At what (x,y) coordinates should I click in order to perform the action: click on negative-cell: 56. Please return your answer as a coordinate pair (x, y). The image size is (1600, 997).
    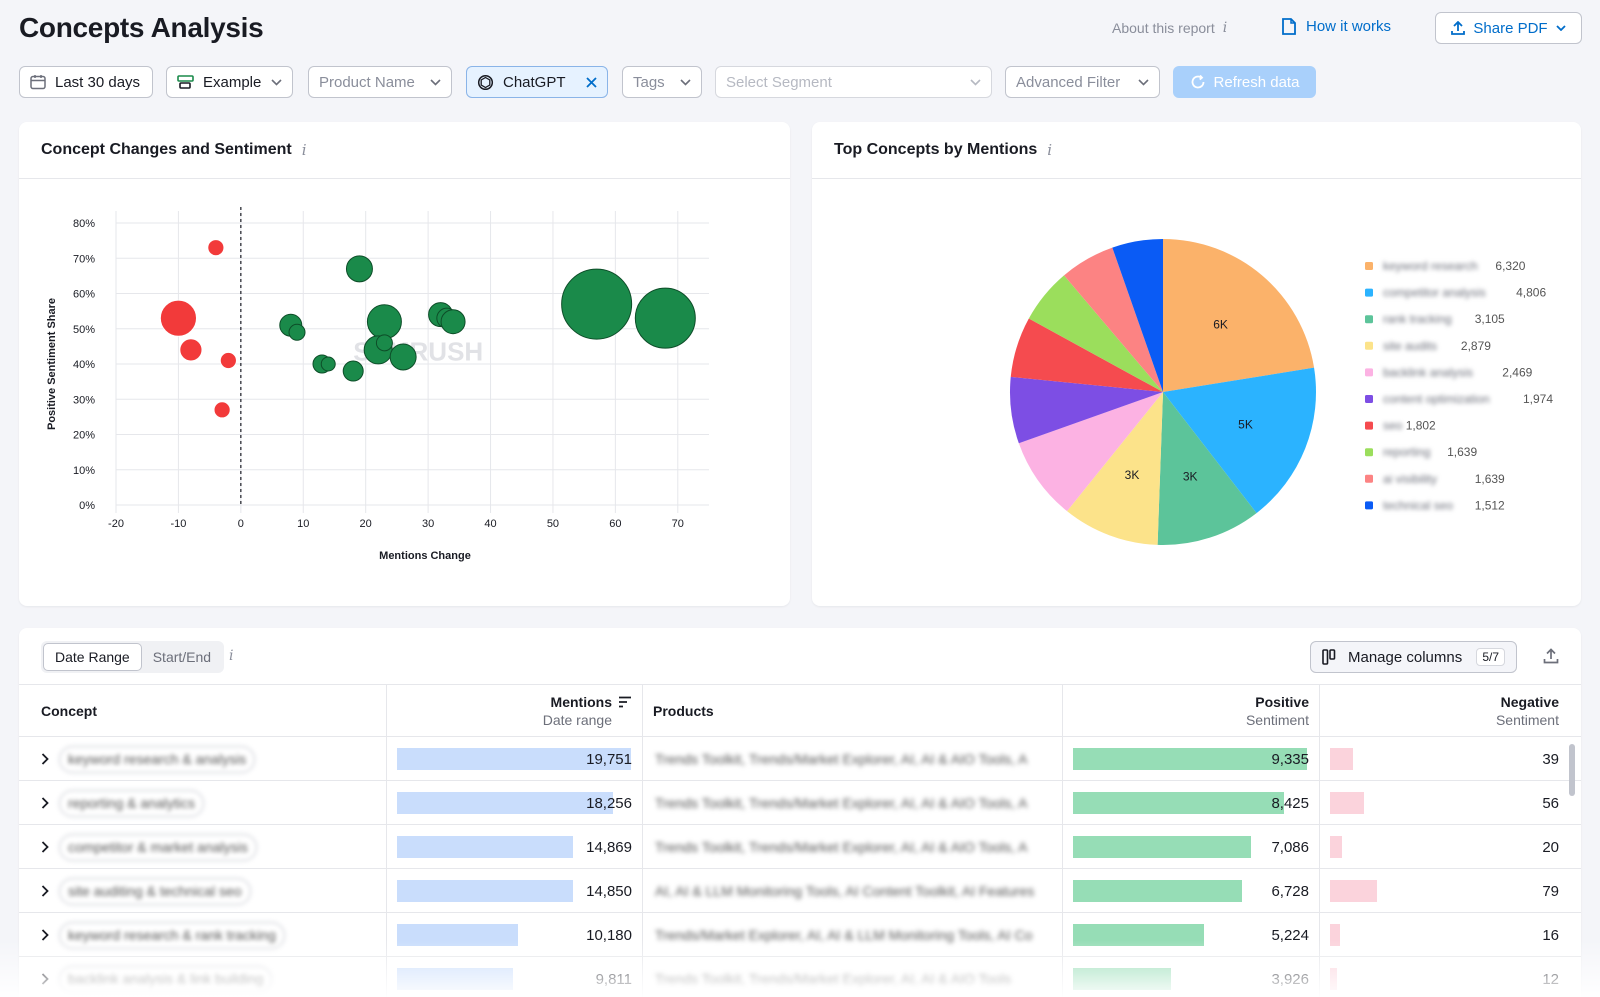
    Looking at the image, I should click on (1450, 803).